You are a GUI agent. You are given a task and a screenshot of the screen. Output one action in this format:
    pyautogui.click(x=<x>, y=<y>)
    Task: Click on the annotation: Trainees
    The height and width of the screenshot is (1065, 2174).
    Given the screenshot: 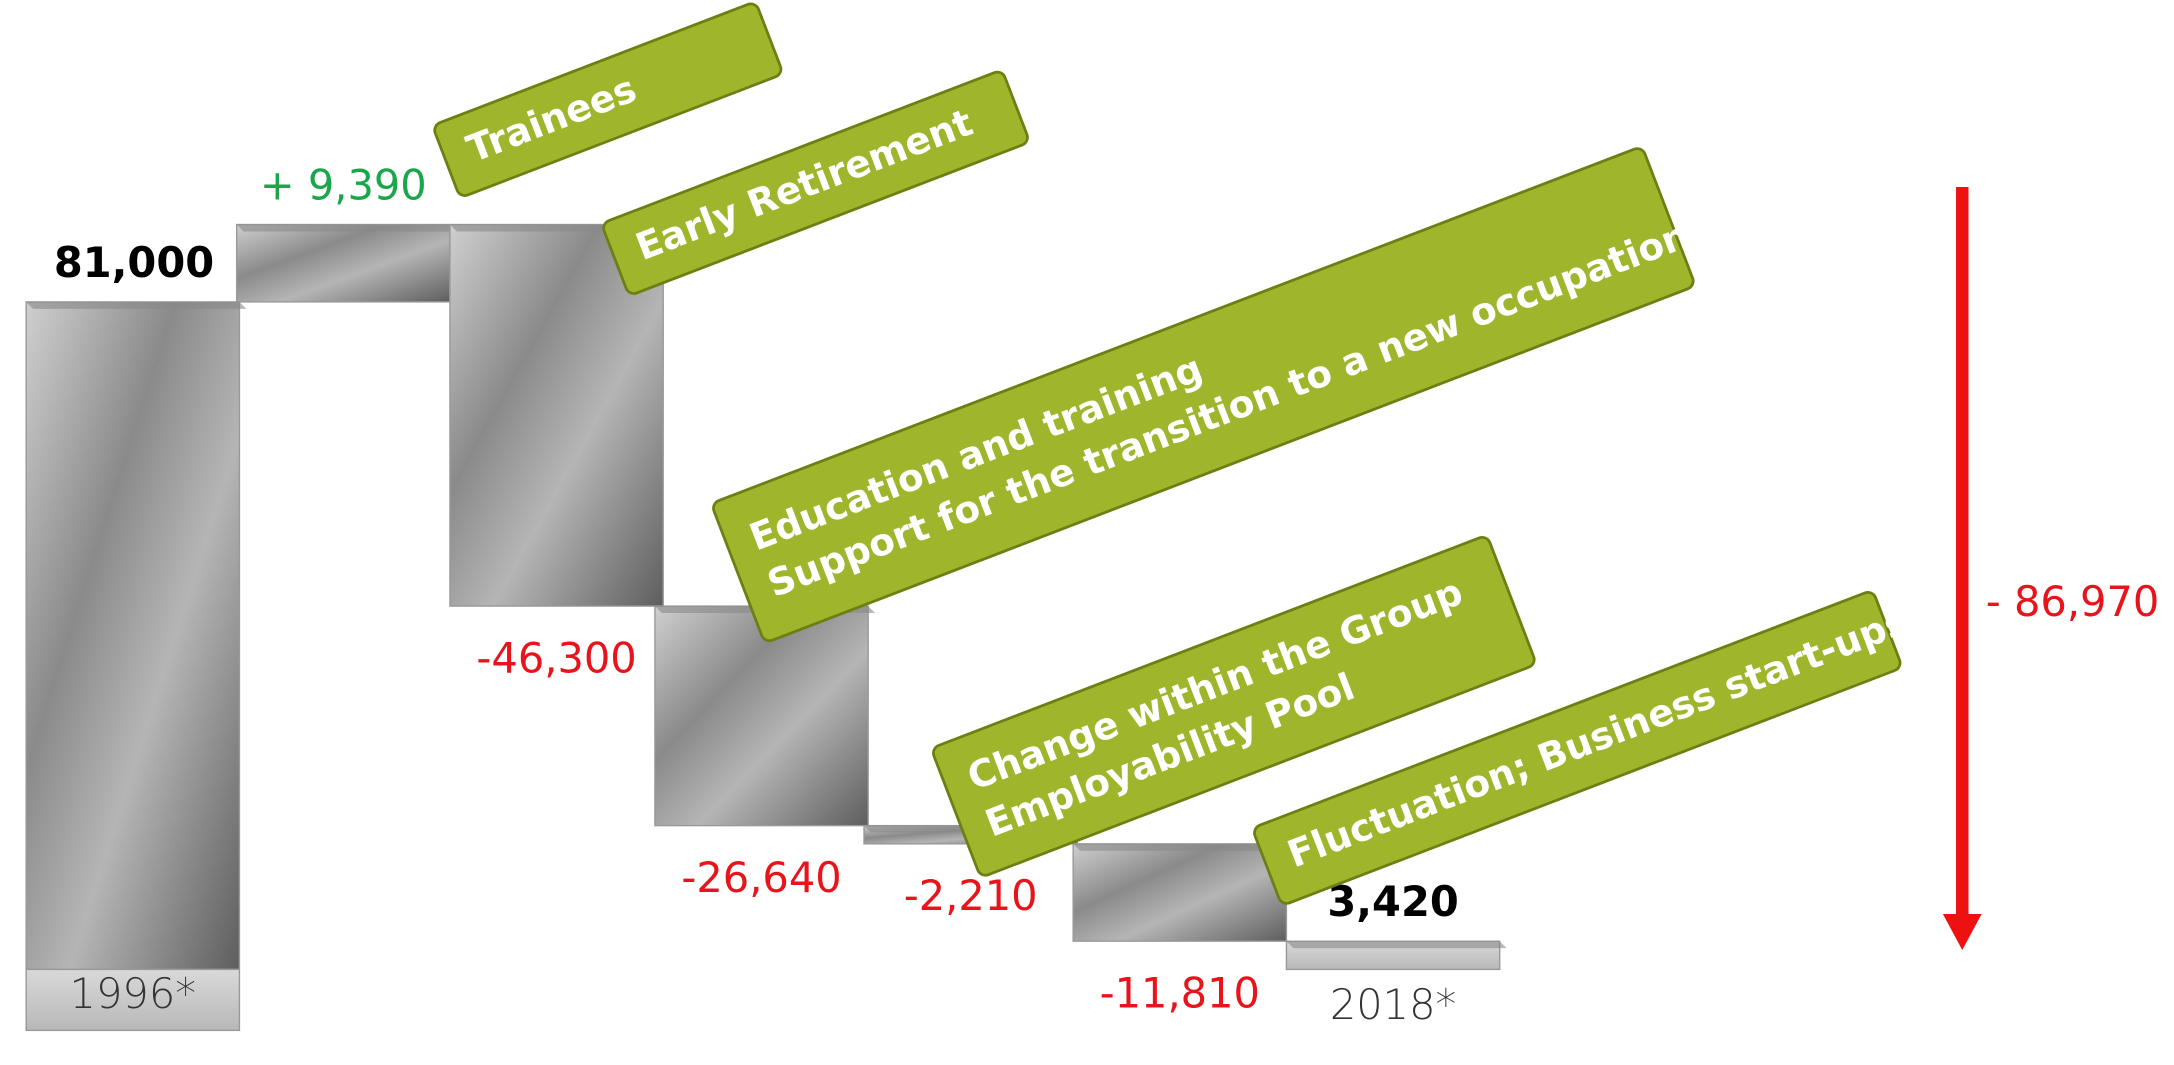 What is the action you would take?
    pyautogui.click(x=608, y=99)
    